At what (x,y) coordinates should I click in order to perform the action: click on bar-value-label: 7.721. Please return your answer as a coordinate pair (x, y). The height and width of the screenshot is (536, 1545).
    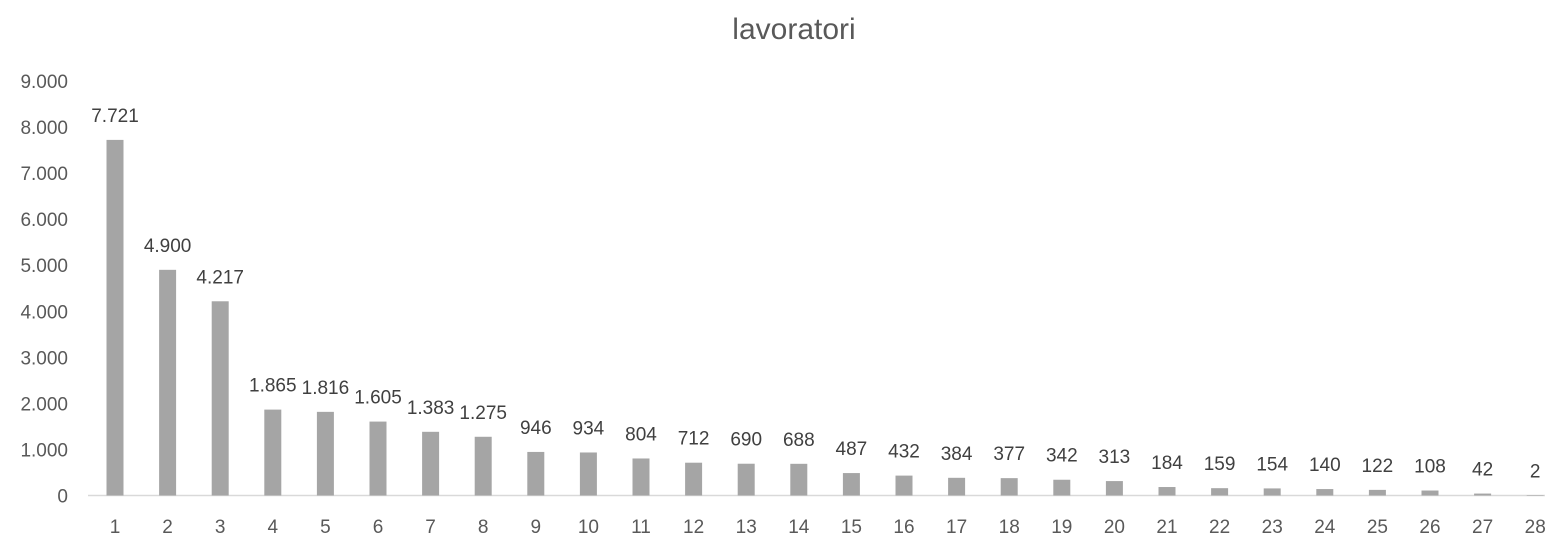
    Looking at the image, I should click on (115, 116).